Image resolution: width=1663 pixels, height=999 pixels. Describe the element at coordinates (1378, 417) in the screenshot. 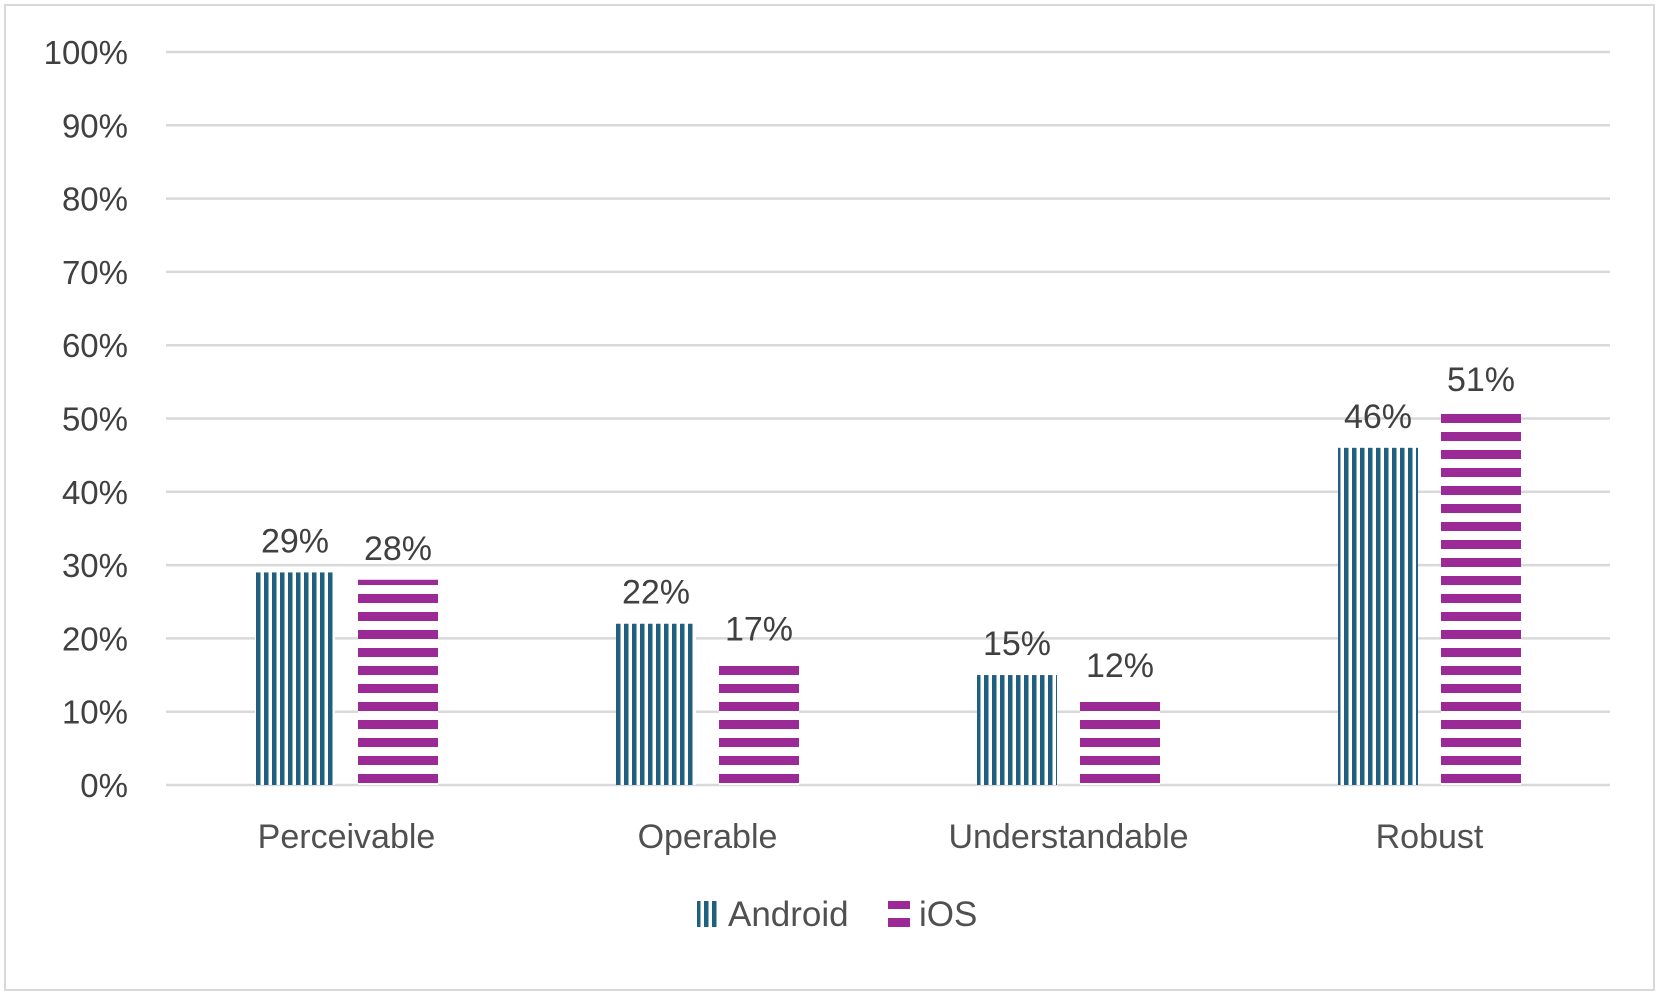

I see `data-label: 46%` at that location.